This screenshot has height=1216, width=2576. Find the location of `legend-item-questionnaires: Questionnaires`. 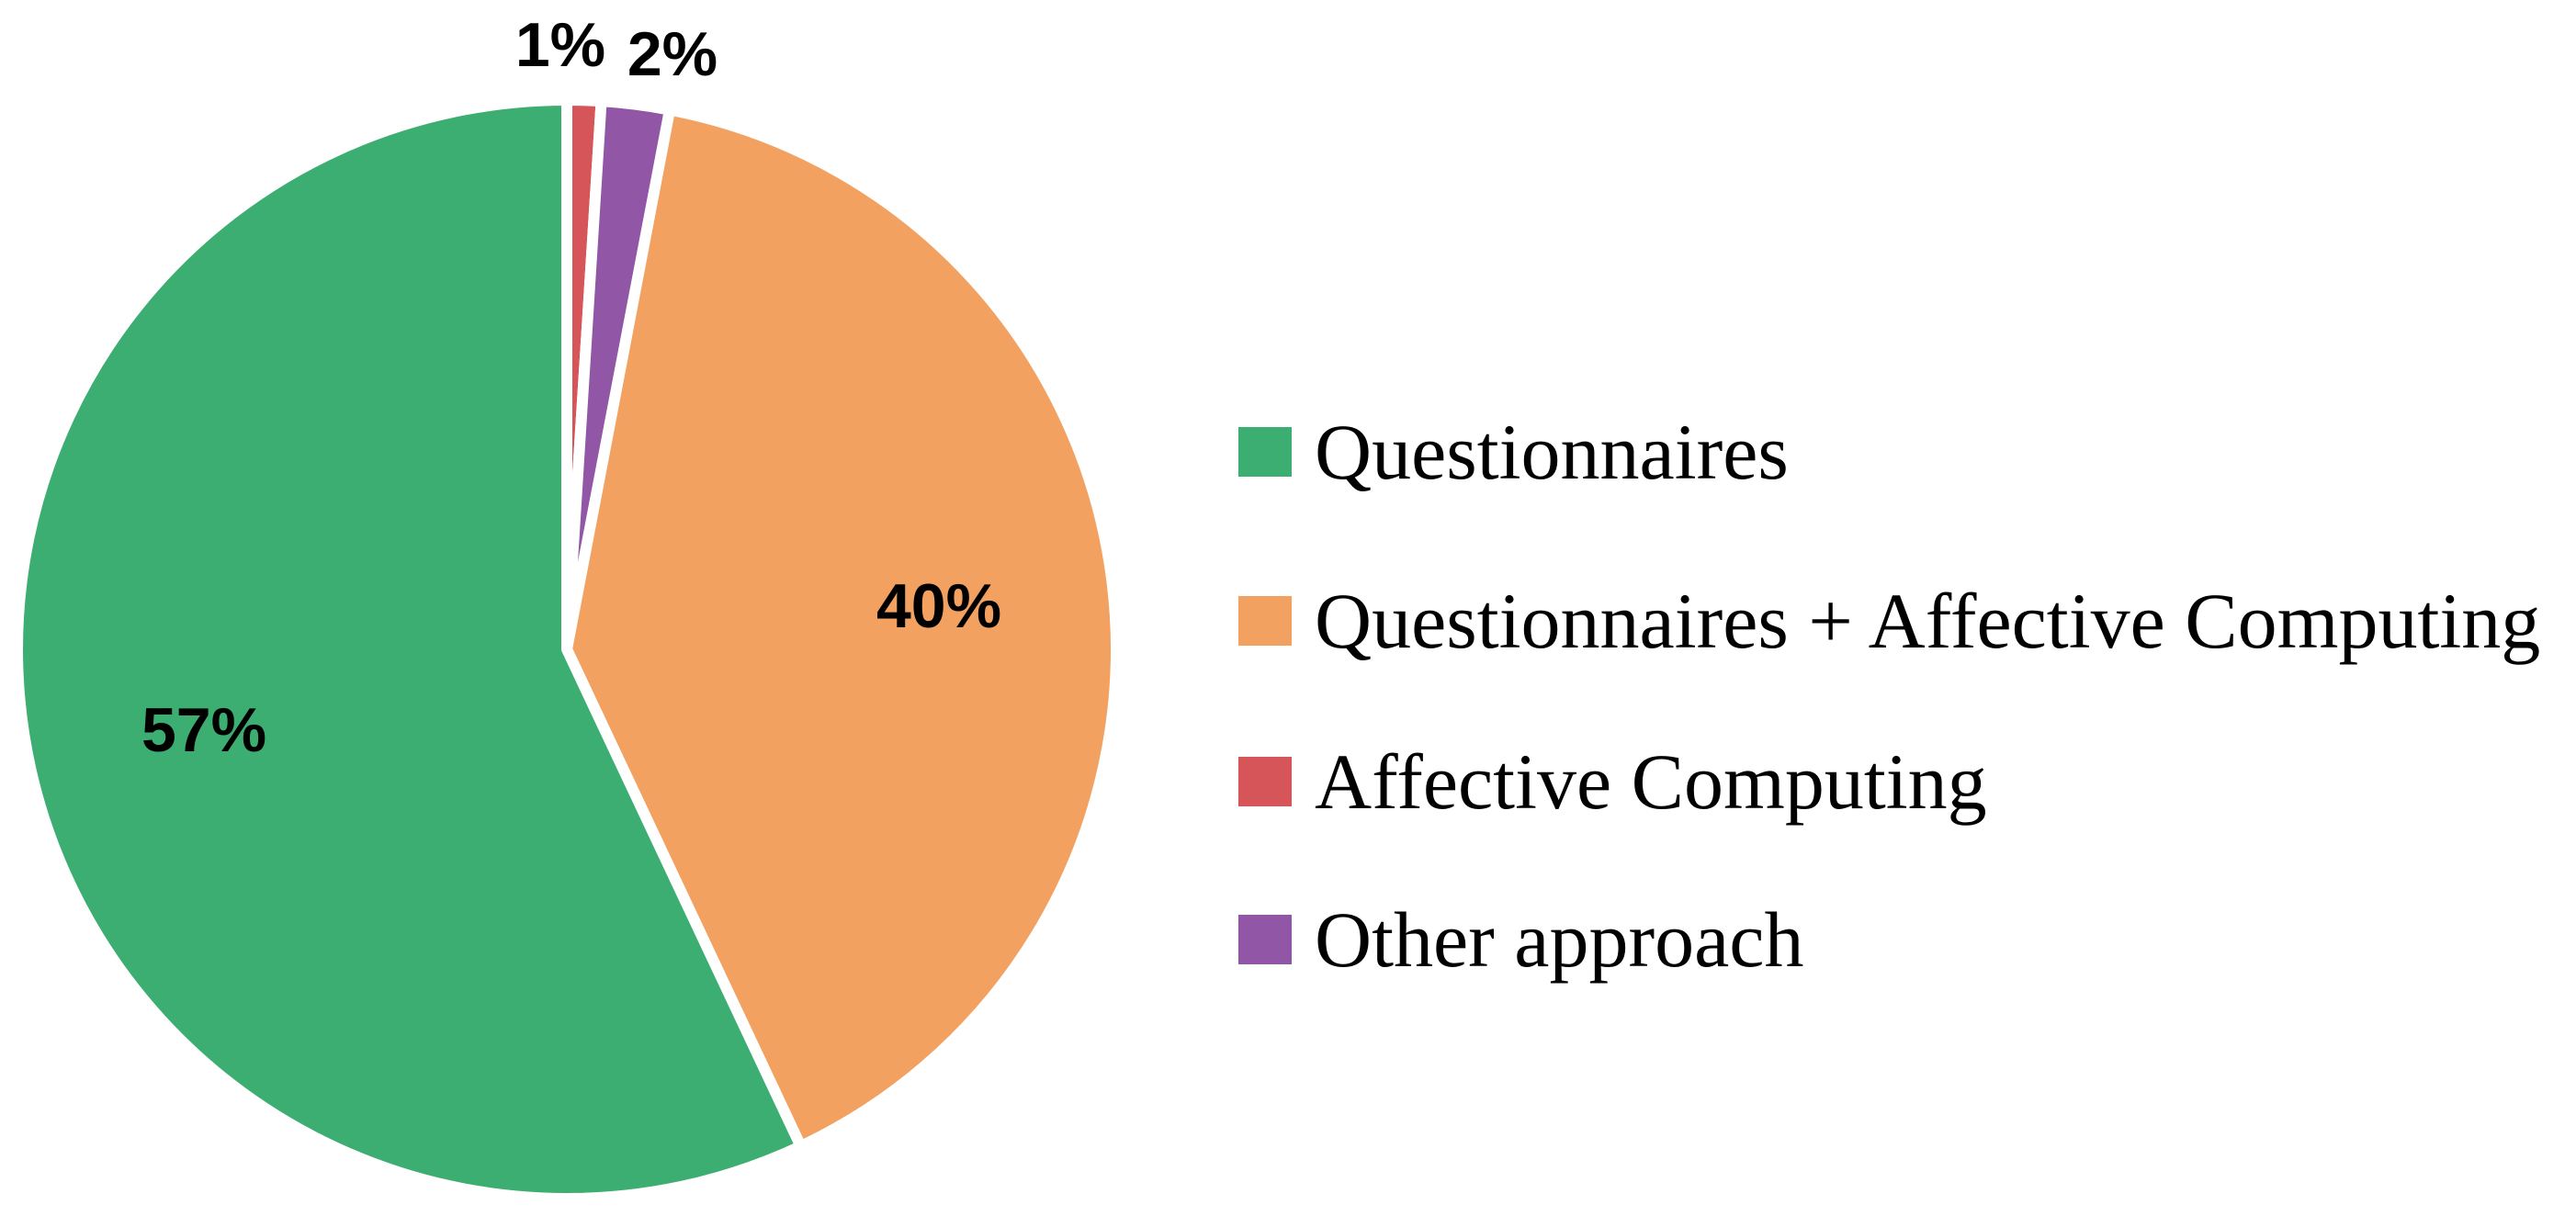

legend-item-questionnaires: Questionnaires is located at coordinates (1513, 452).